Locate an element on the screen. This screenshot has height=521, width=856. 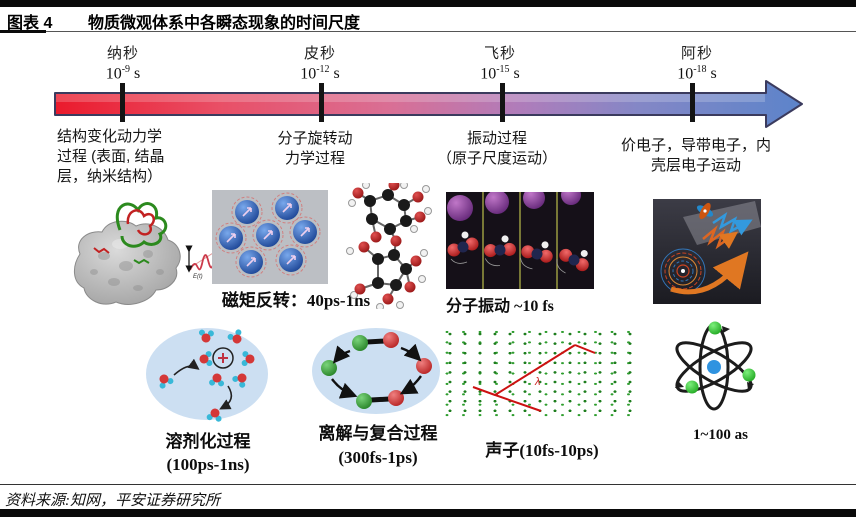
scale-value: 10-12 s is located at coordinates (320, 73).